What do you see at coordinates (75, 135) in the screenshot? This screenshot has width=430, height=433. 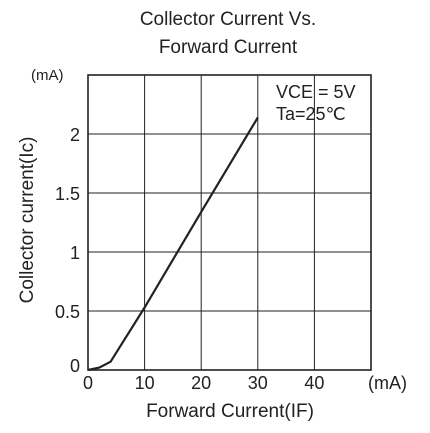 I see `y-tick-label: 2` at bounding box center [75, 135].